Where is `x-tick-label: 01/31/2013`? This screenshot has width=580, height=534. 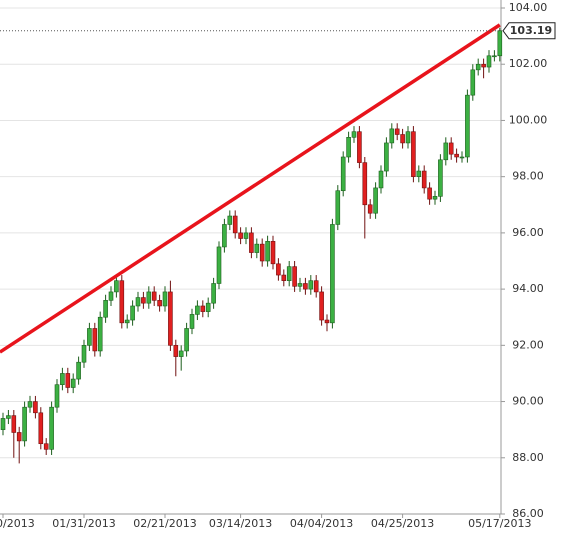 x-tick-label: 01/31/2013 is located at coordinates (83, 523).